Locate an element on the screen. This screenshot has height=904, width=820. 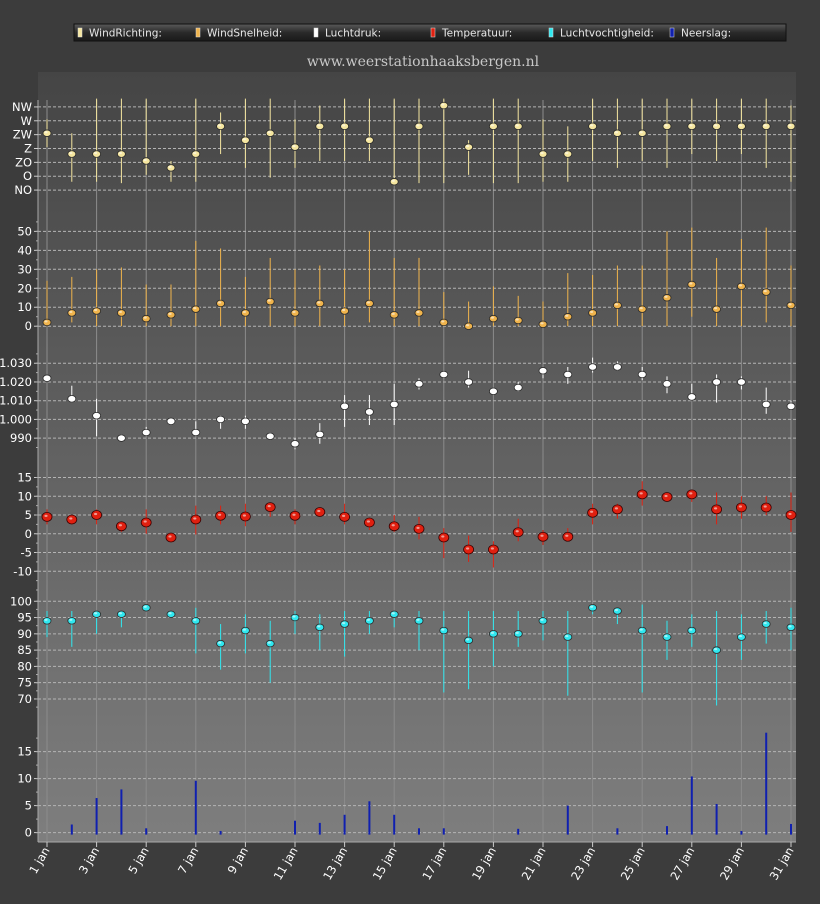
y-tick-label: 10 is located at coordinates (24, 496).